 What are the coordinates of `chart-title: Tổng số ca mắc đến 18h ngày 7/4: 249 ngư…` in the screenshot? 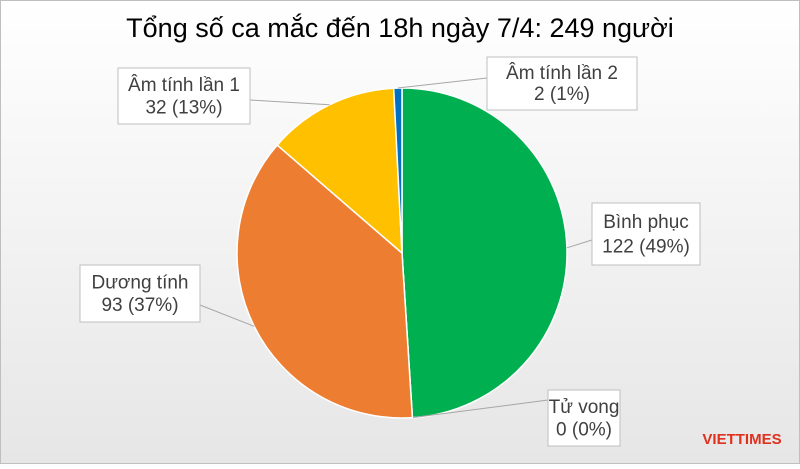 It's located at (400, 27).